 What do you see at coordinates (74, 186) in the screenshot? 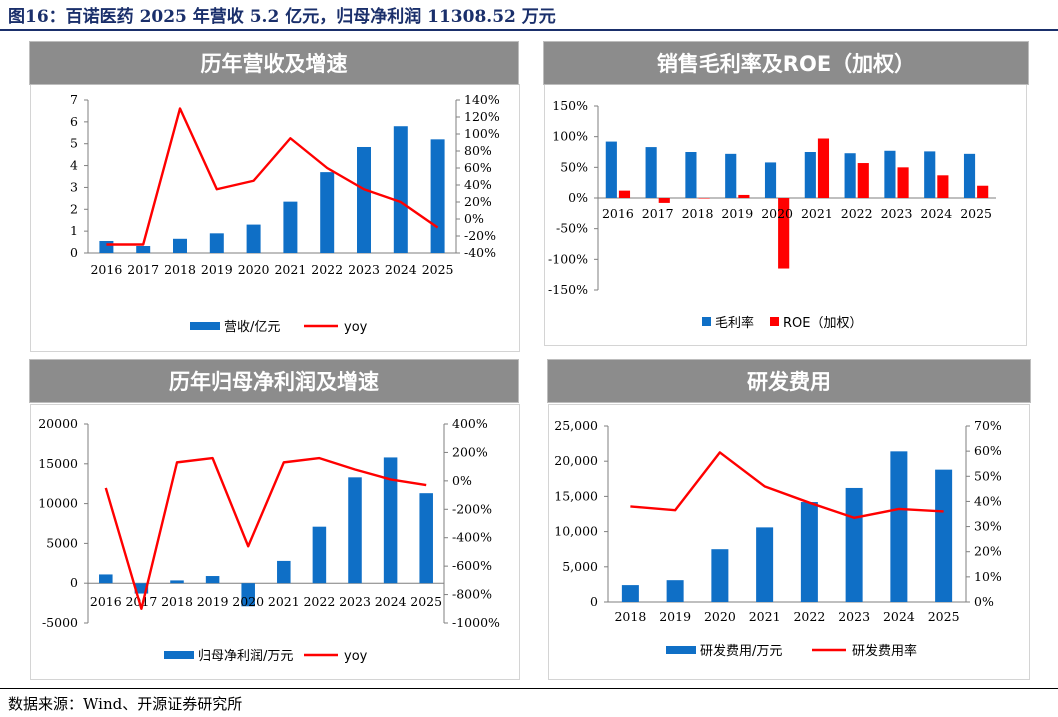
I see `left-axis-tick-label: 3` at bounding box center [74, 186].